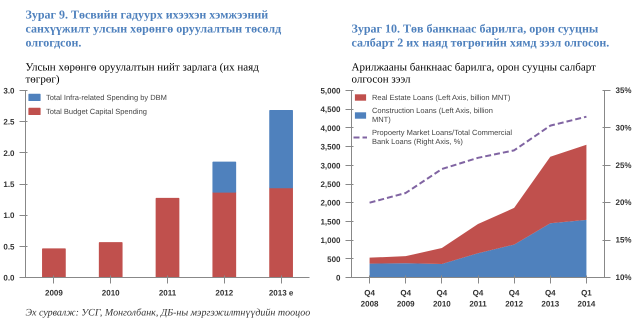 The image size is (638, 323). I want to click on y-tick-label: 5,000, so click(331, 91).